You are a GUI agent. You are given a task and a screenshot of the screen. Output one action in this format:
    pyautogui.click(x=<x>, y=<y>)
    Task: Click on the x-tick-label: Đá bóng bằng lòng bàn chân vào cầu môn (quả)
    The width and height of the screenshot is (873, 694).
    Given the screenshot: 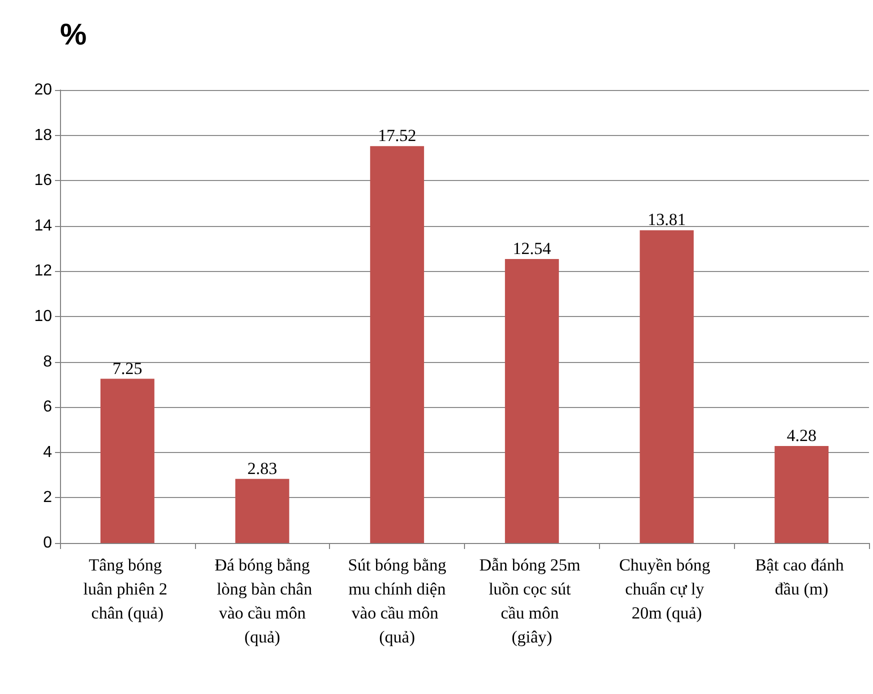 What is the action you would take?
    pyautogui.click(x=262, y=601)
    